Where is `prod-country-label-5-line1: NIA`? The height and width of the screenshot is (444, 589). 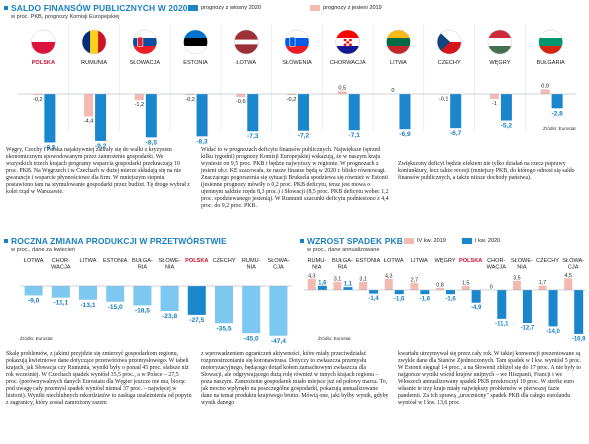 prod-country-label-5-line1: NIA is located at coordinates (170, 268).